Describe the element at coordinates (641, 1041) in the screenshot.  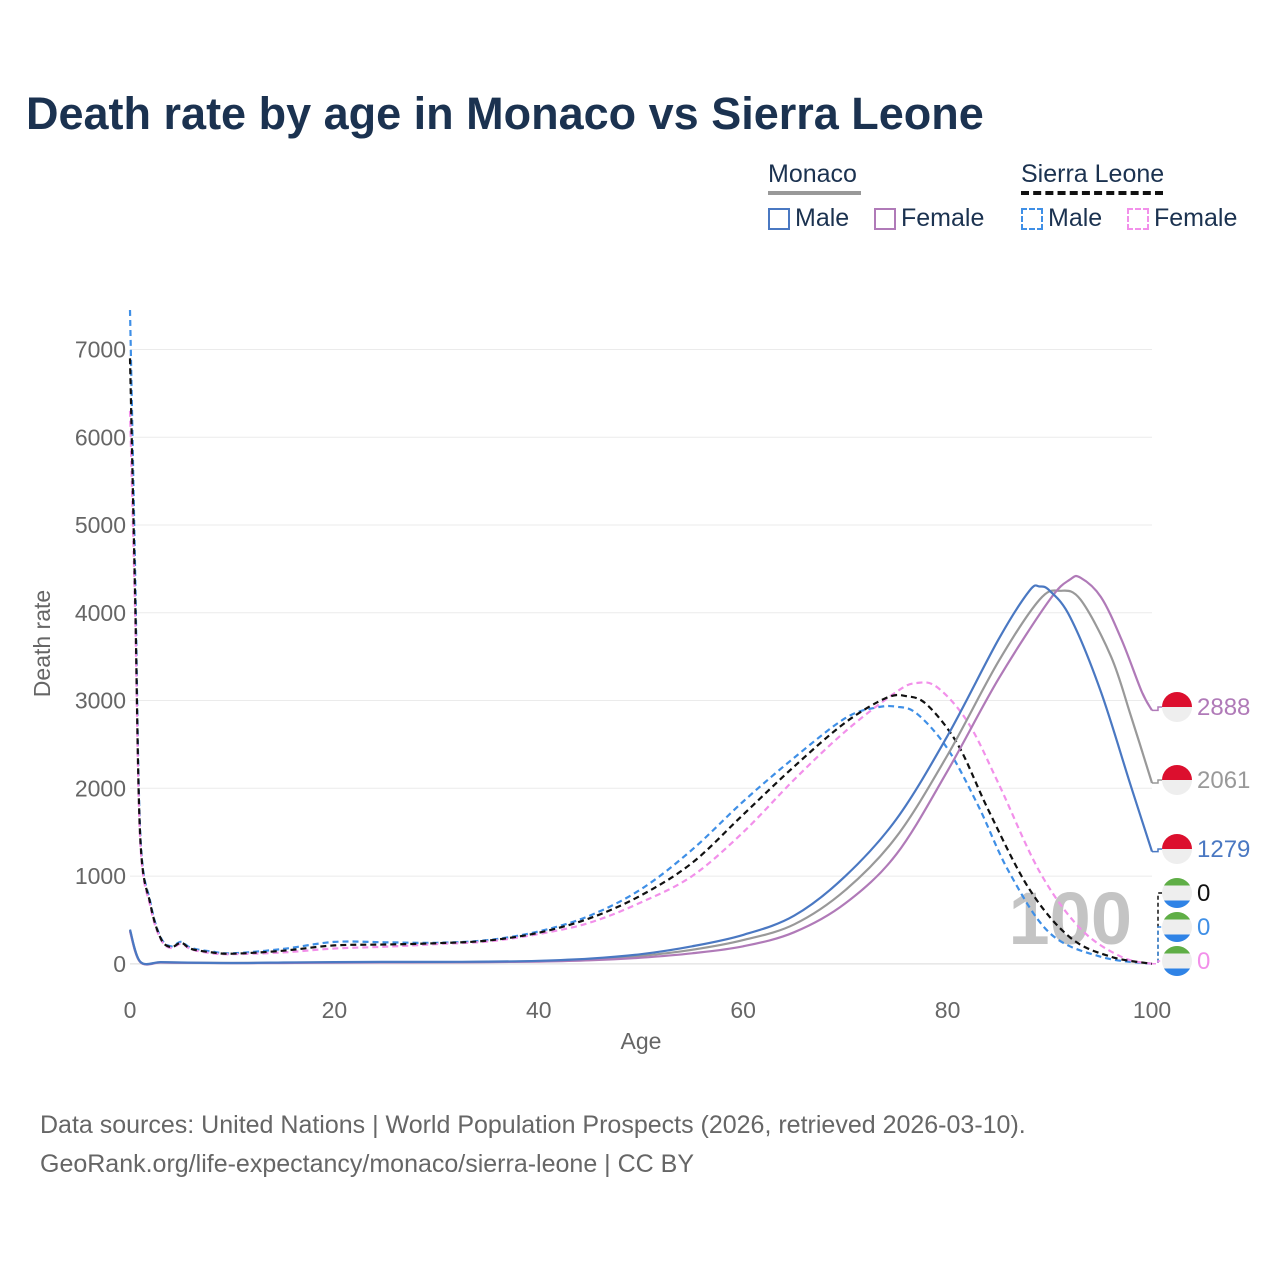
I see `x-axis-label: Age` at that location.